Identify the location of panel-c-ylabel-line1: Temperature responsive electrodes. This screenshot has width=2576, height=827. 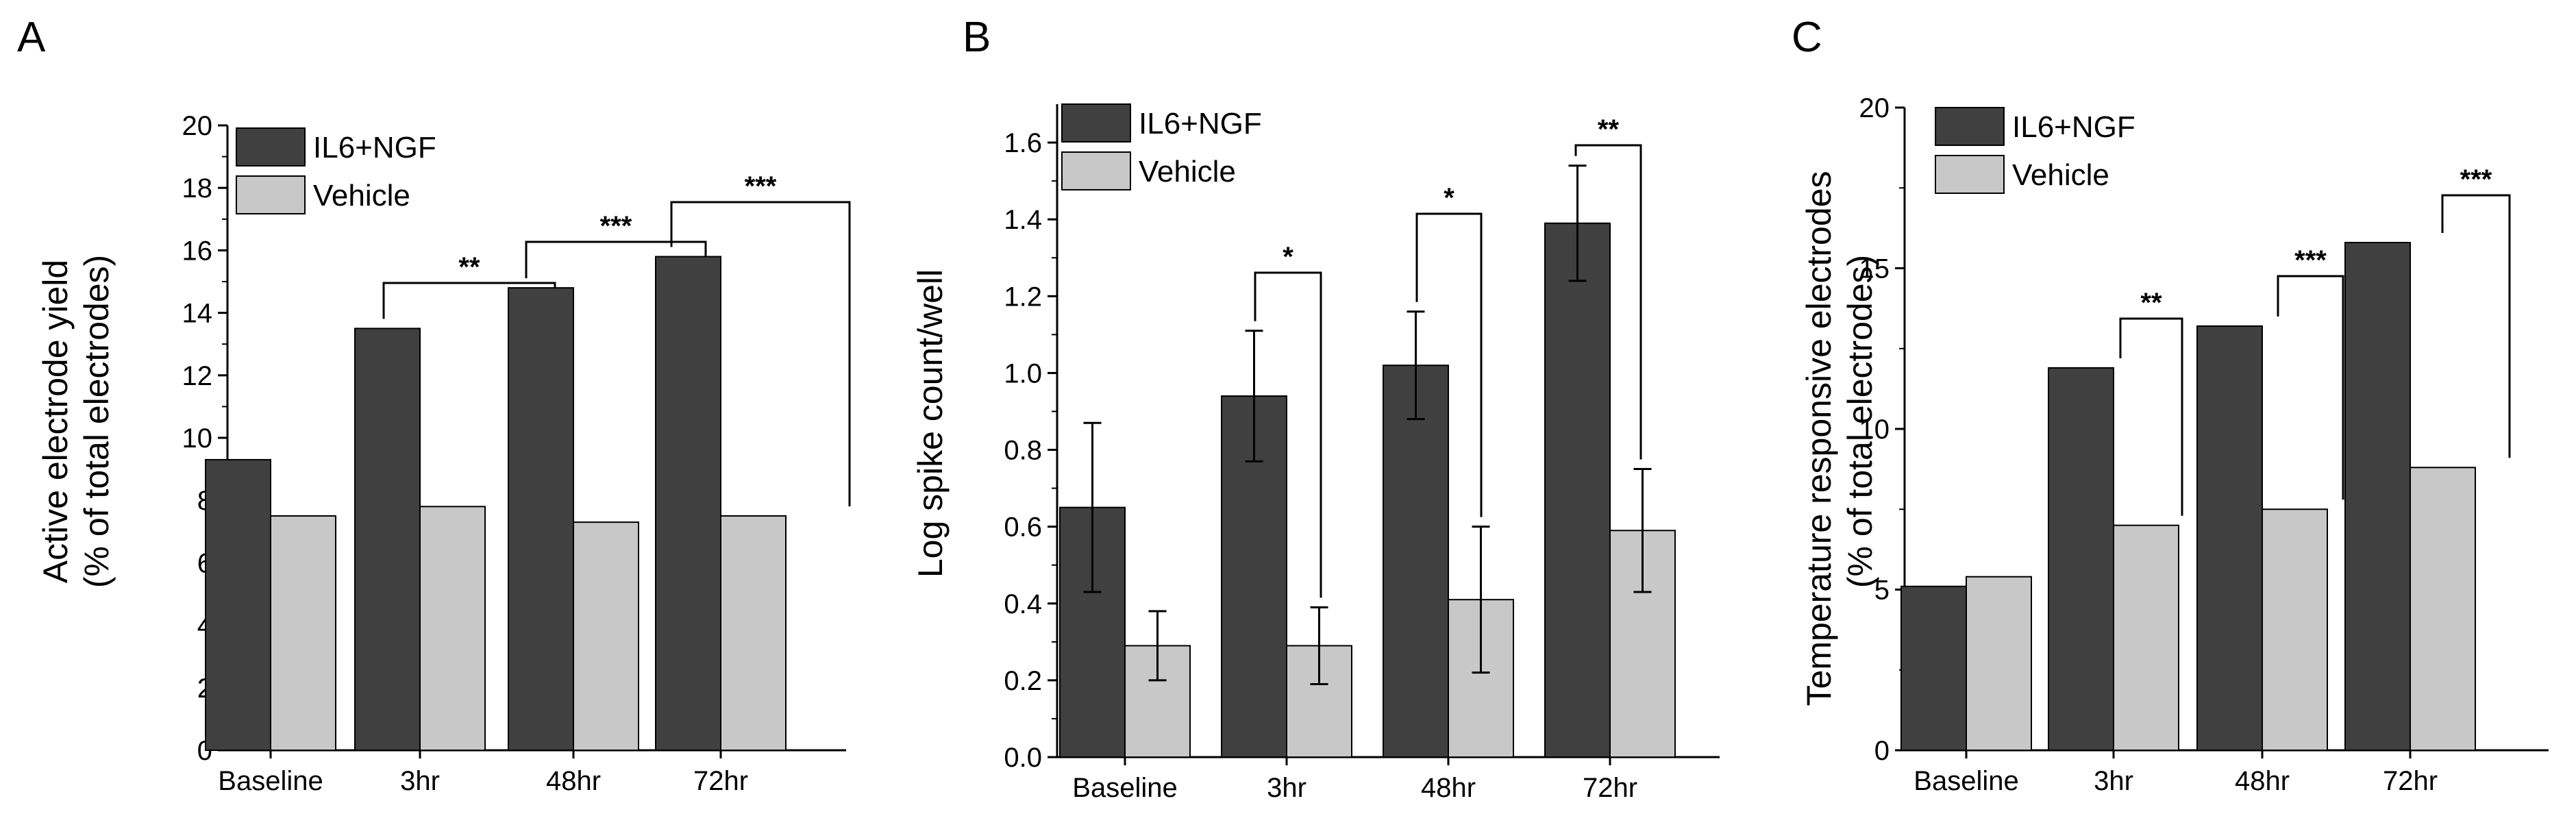
(1819, 438).